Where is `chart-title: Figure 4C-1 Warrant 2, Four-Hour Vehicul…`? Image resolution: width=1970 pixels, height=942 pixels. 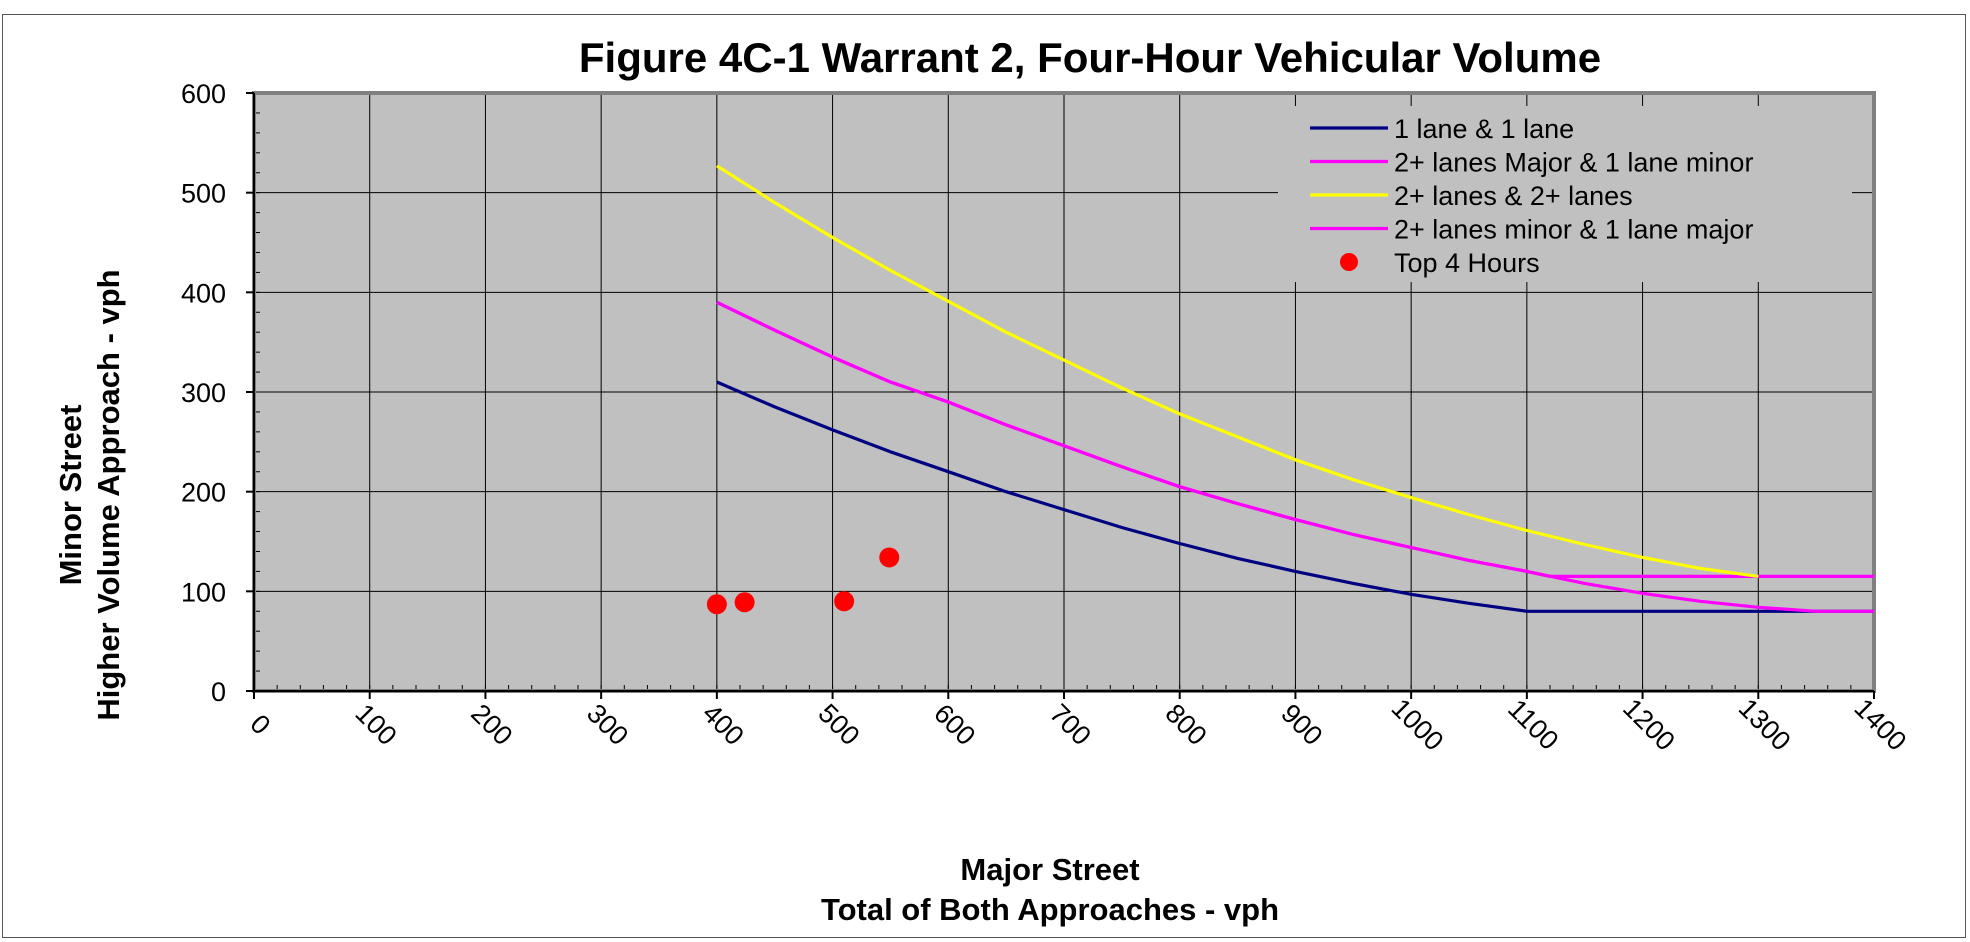
chart-title: Figure 4C-1 Warrant 2, Four-Hour Vehicul… is located at coordinates (1090, 57).